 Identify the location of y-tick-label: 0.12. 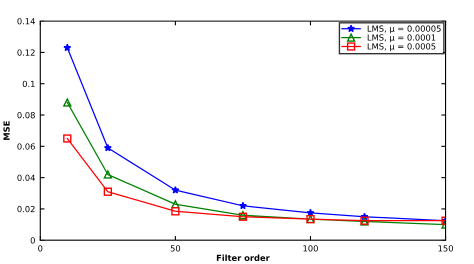
(26, 52).